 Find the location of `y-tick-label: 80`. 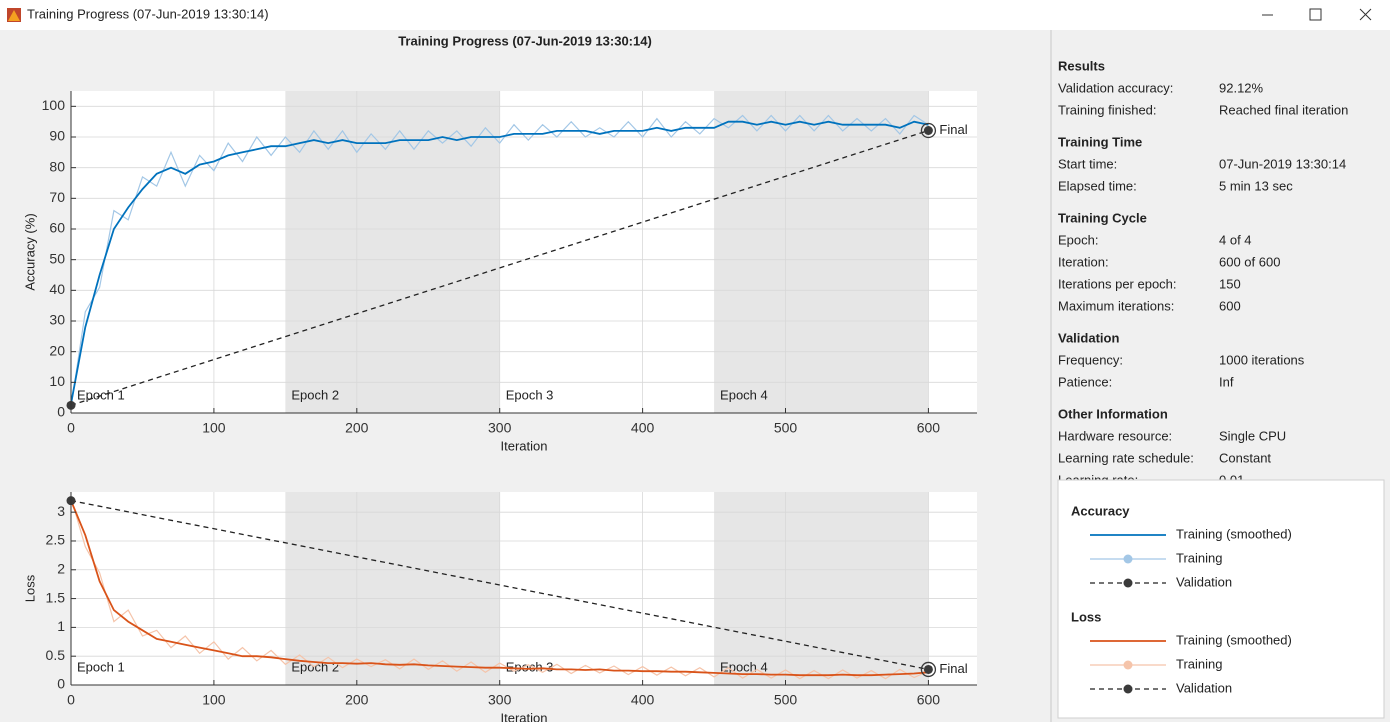

y-tick-label: 80 is located at coordinates (57, 166).